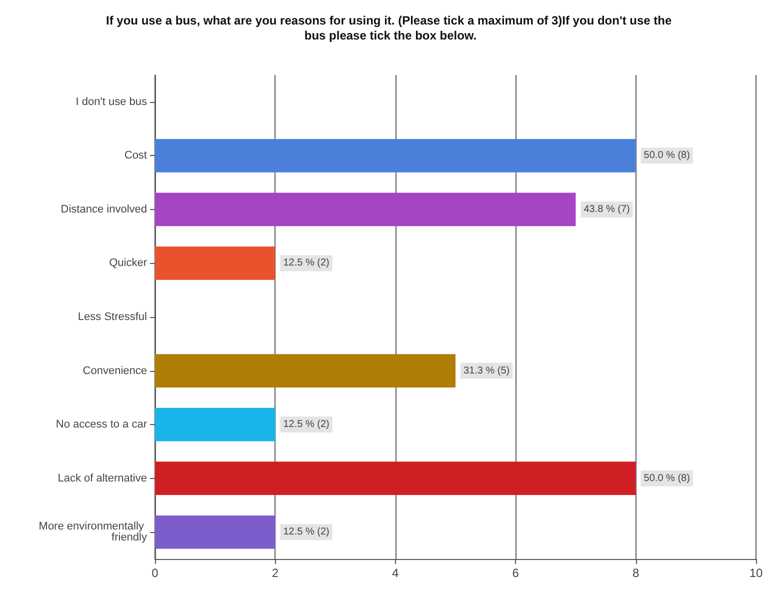 The width and height of the screenshot is (781, 599). I want to click on x-tick-label: 8, so click(636, 573).